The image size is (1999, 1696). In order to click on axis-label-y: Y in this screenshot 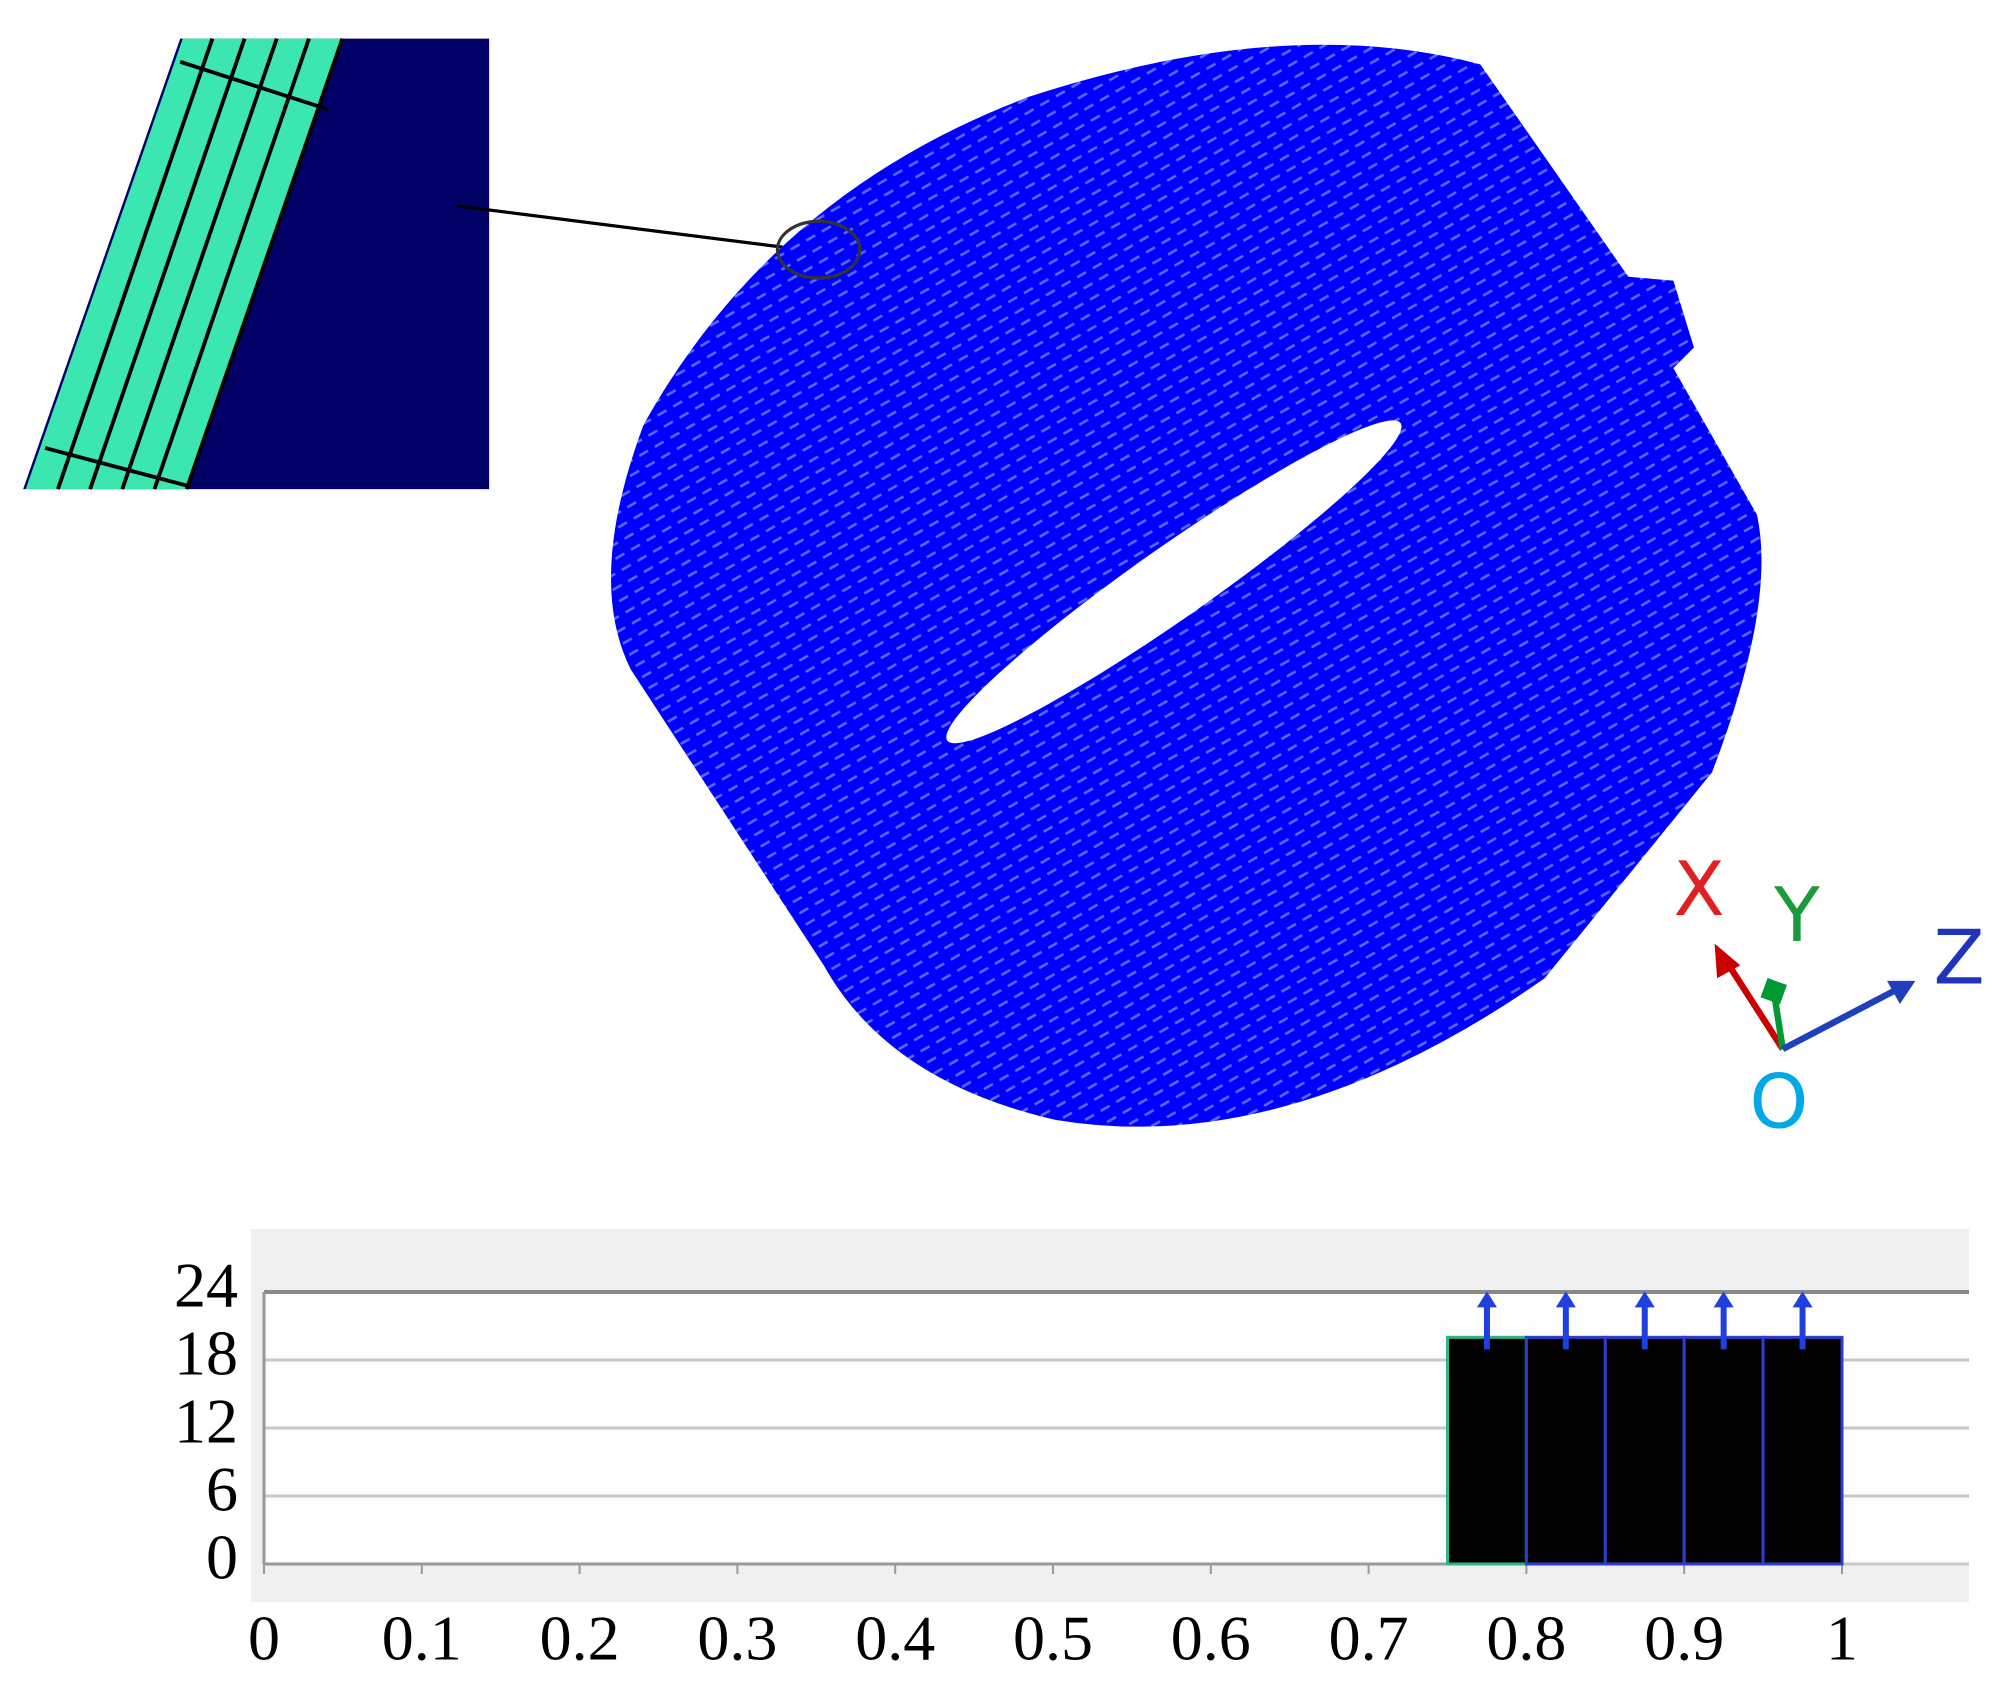, I will do `click(1796, 915)`.